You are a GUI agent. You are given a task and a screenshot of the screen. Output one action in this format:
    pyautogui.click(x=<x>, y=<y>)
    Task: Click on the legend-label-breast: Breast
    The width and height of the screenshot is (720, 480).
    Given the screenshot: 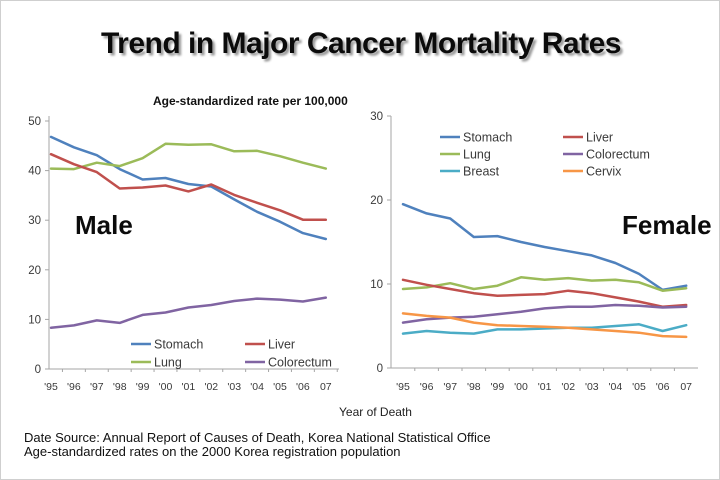 What is the action you would take?
    pyautogui.click(x=481, y=172)
    